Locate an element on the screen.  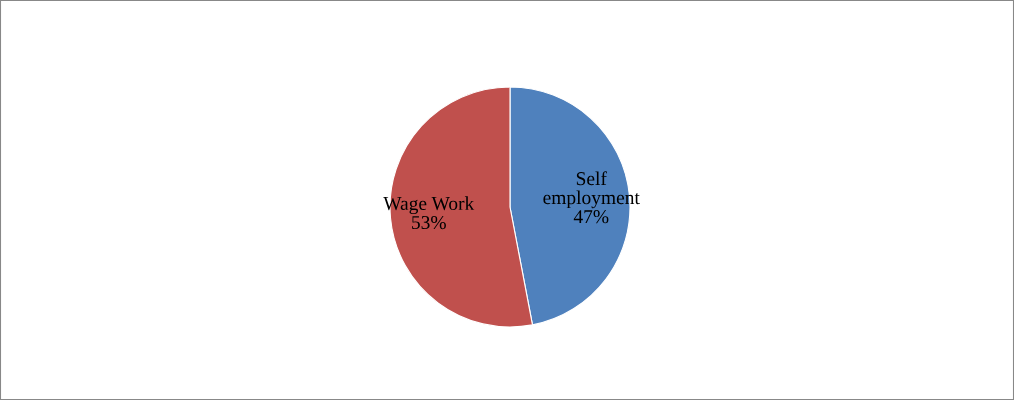
data-label: 47% is located at coordinates (591, 217).